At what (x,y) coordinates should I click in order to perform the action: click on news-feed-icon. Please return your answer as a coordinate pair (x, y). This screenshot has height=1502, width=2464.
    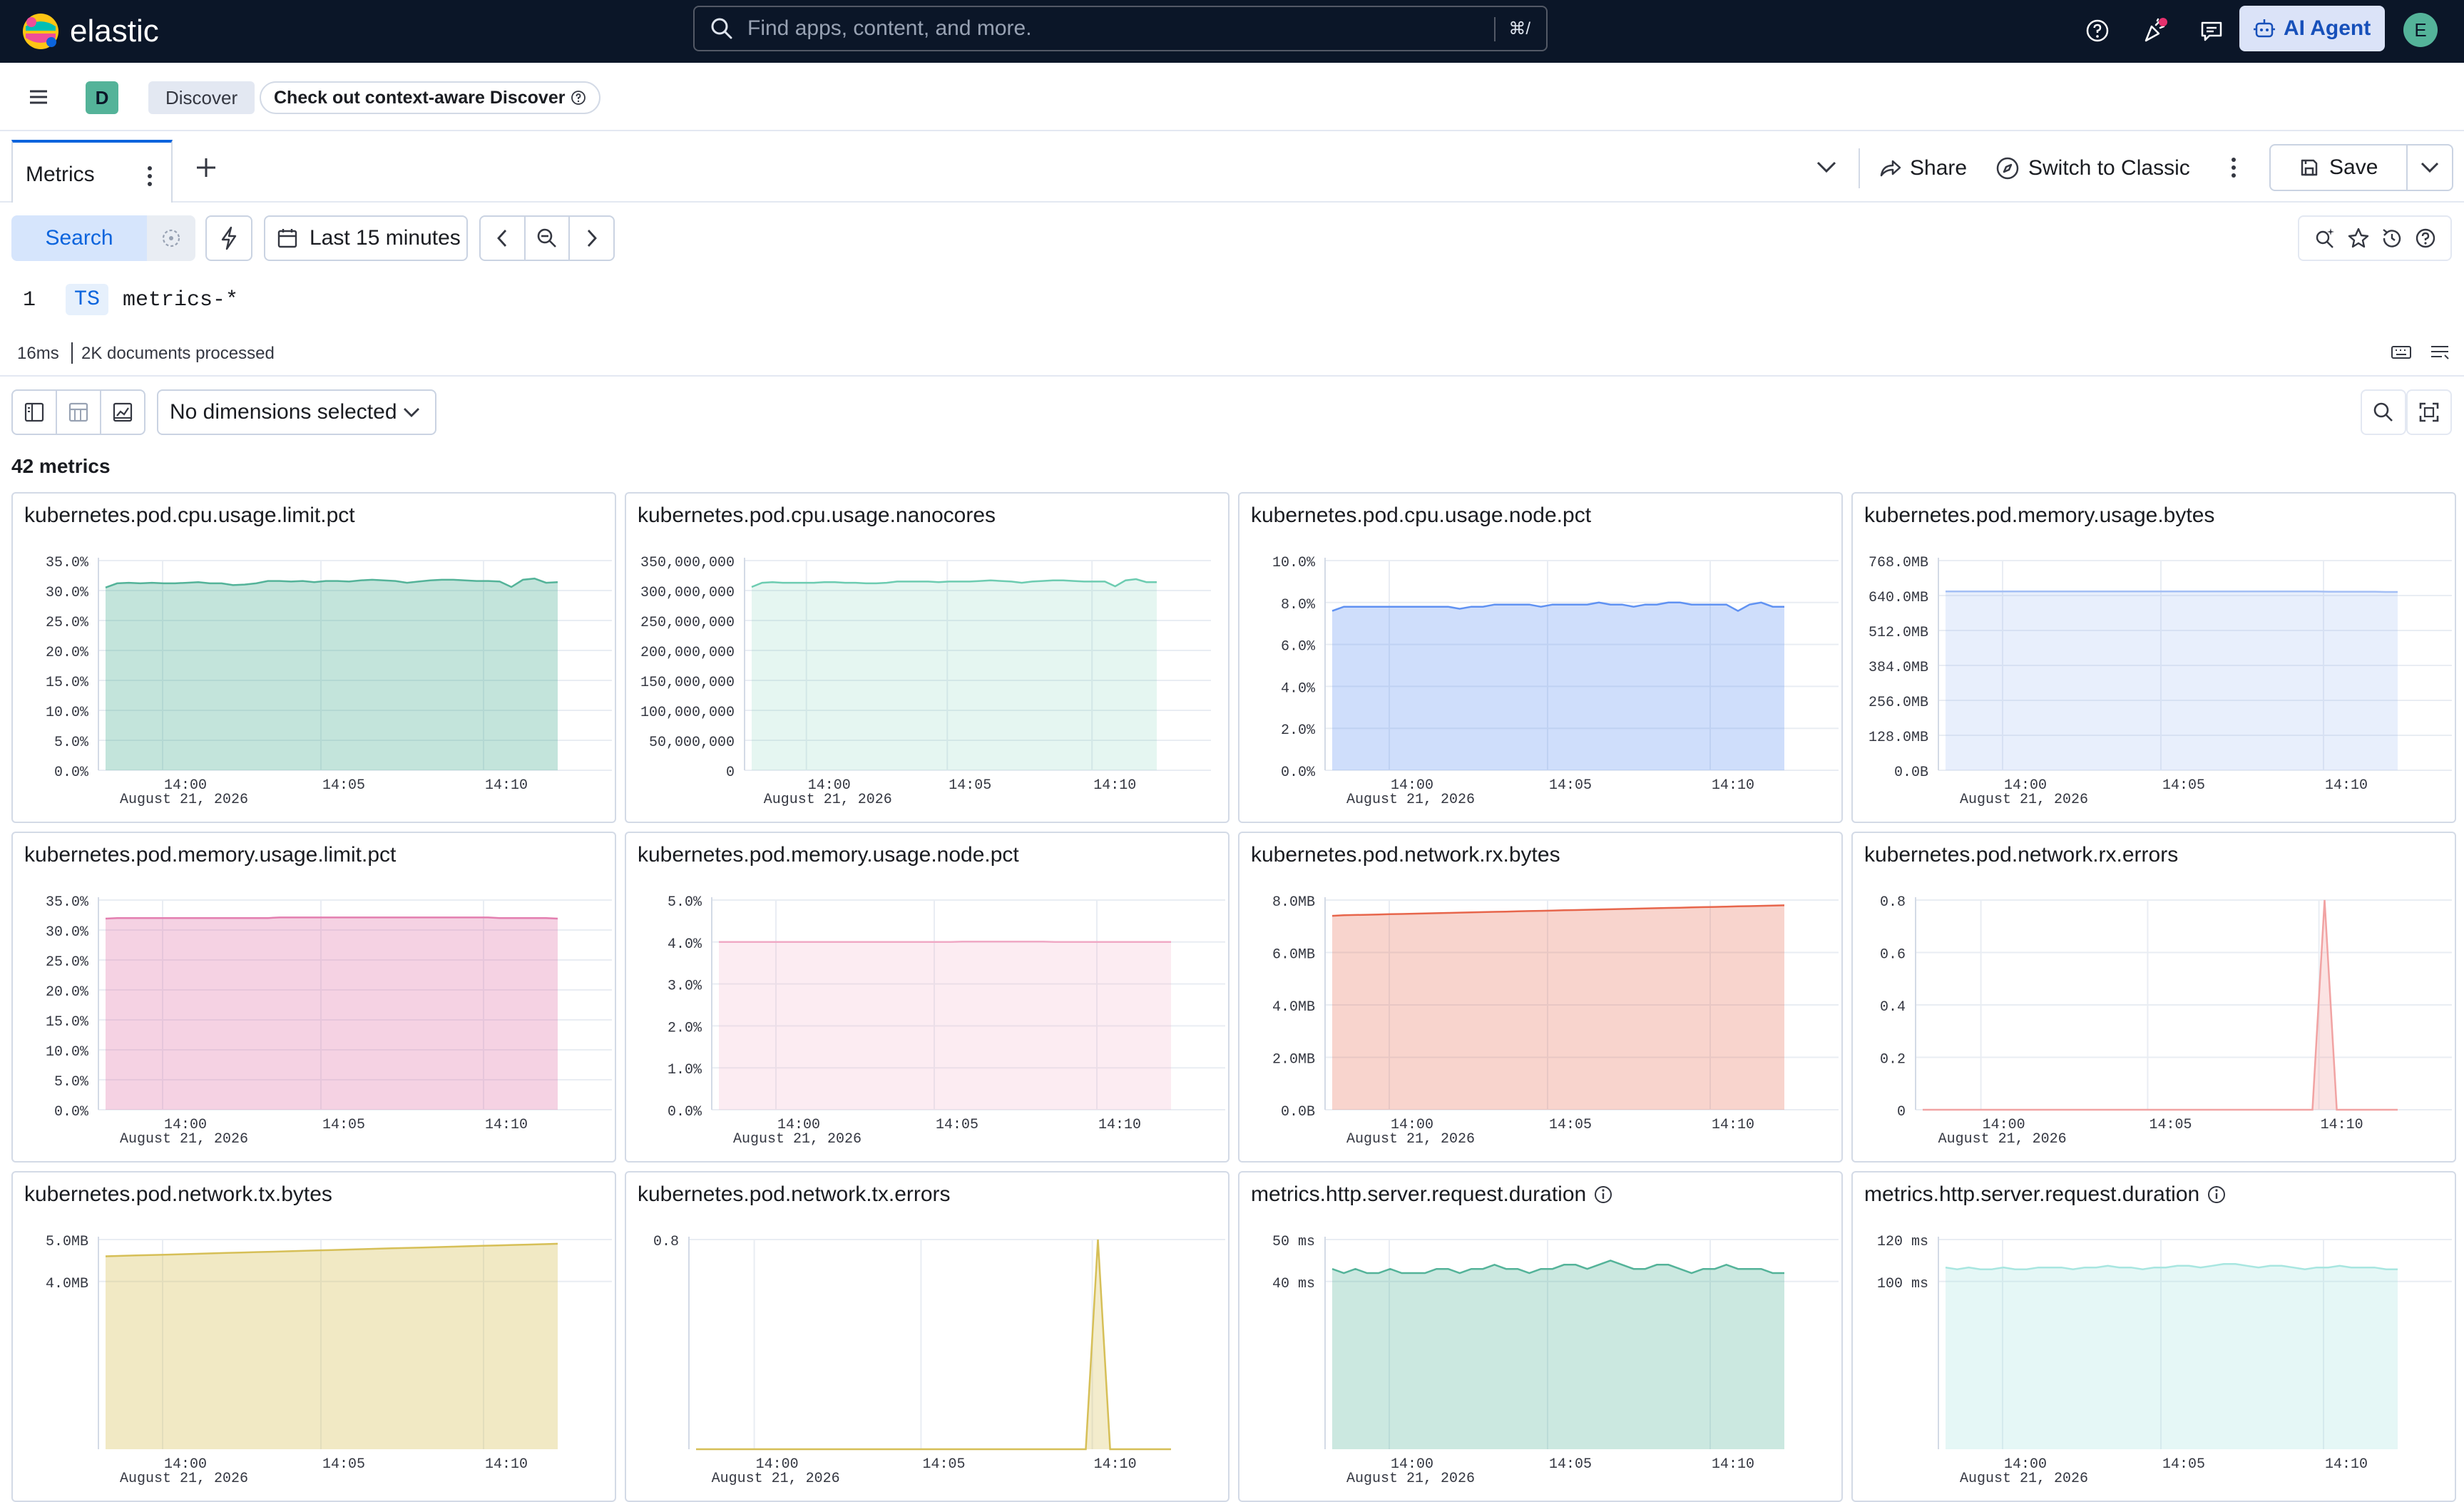
    Looking at the image, I should click on (2155, 31).